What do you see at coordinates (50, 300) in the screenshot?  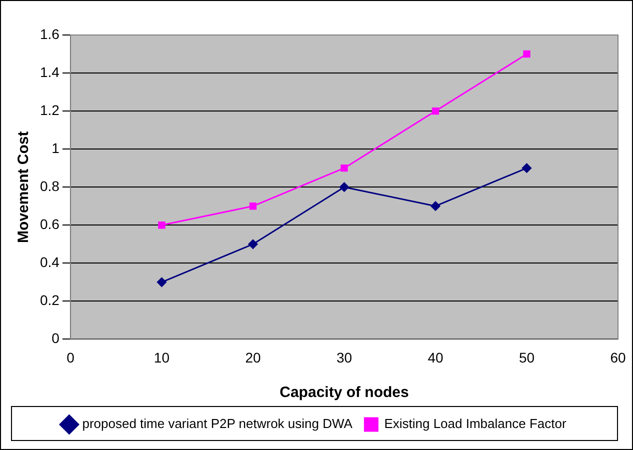 I see `y-tick-label: 0.2` at bounding box center [50, 300].